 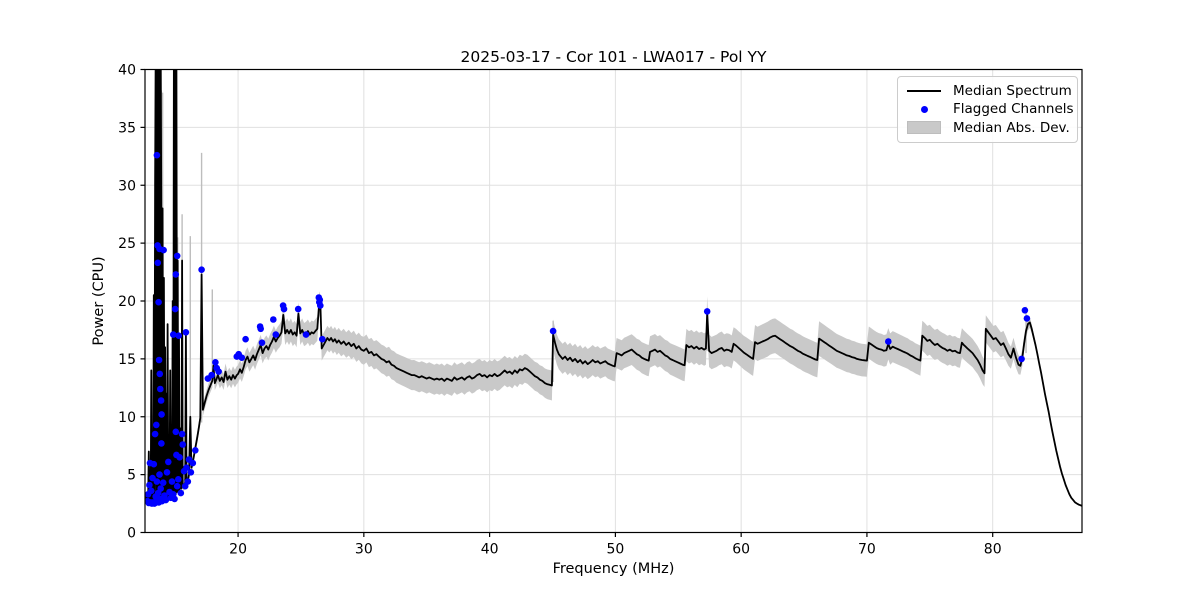 What do you see at coordinates (127, 302) in the screenshot?
I see `y-tick-label: 20` at bounding box center [127, 302].